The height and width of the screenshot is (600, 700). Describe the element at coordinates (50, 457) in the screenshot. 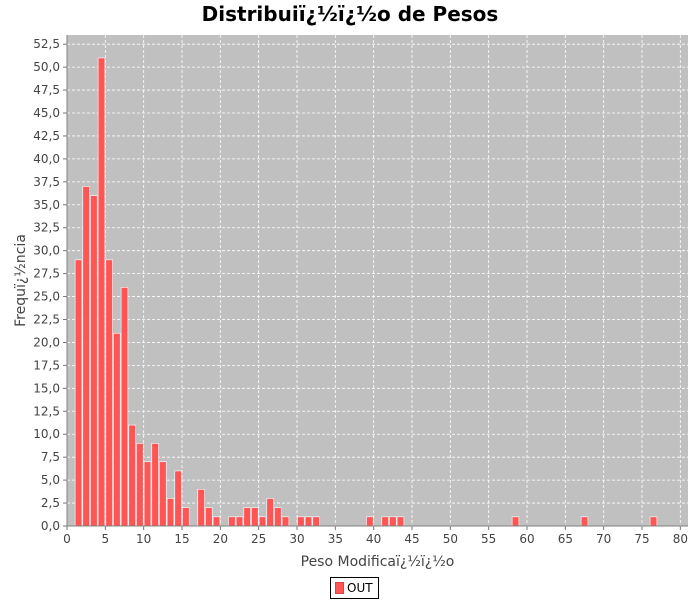

I see `y-tick-label: 7,5` at that location.